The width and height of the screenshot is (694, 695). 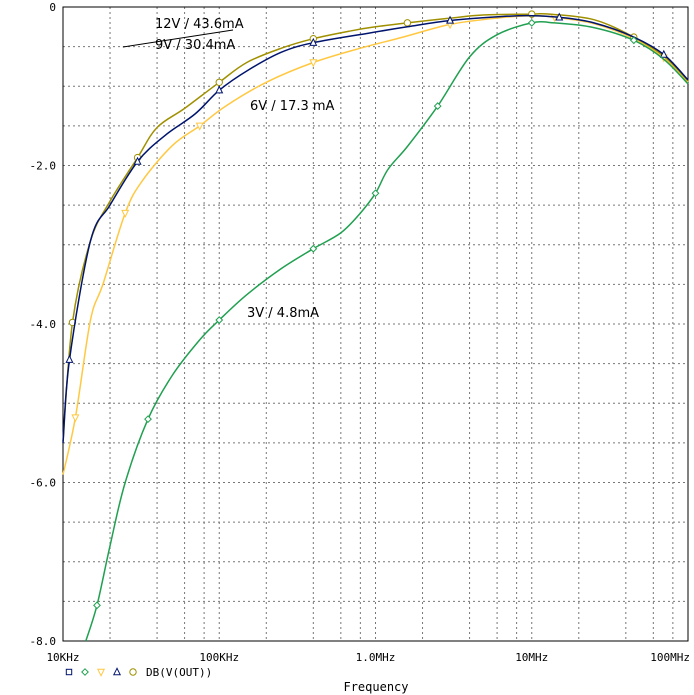 What do you see at coordinates (219, 657) in the screenshot?
I see `x-tick-label: 100KHz` at bounding box center [219, 657].